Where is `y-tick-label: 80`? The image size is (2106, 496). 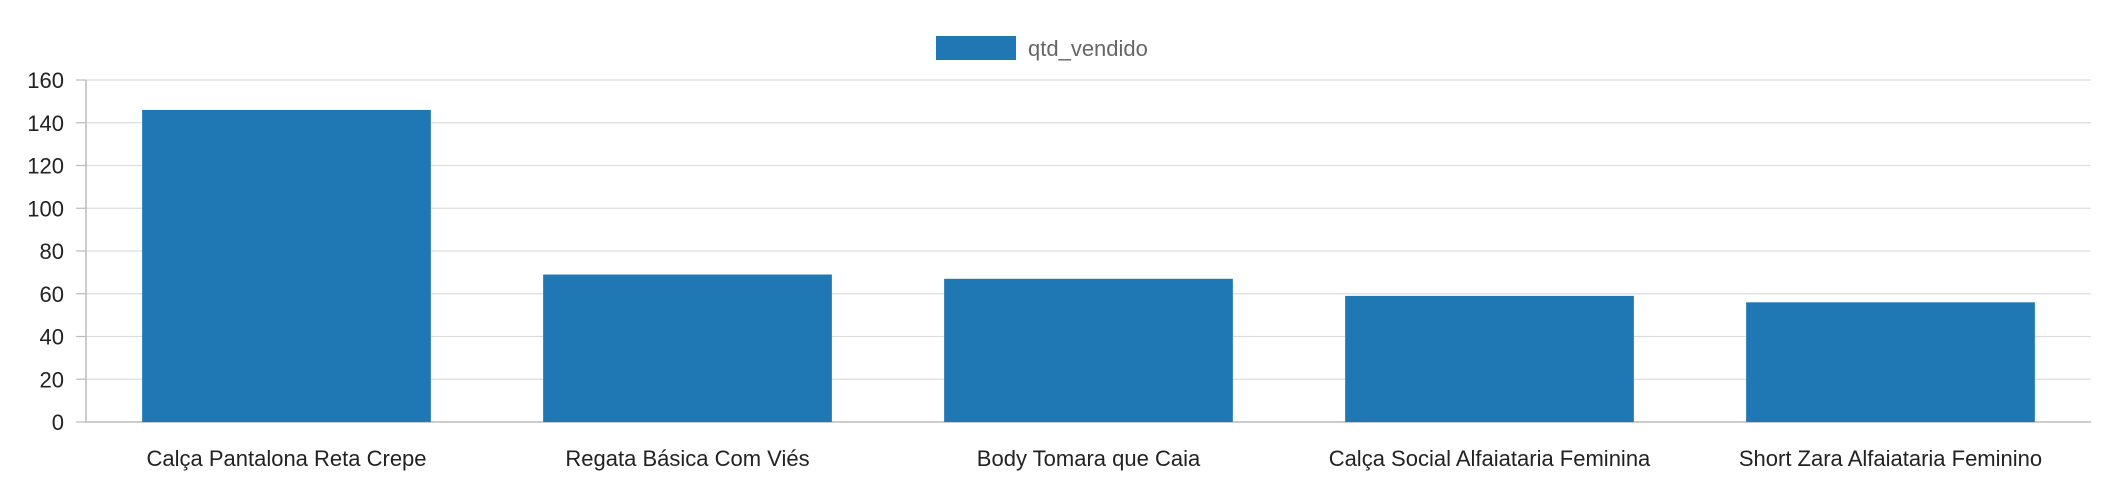 y-tick-label: 80 is located at coordinates (52, 251).